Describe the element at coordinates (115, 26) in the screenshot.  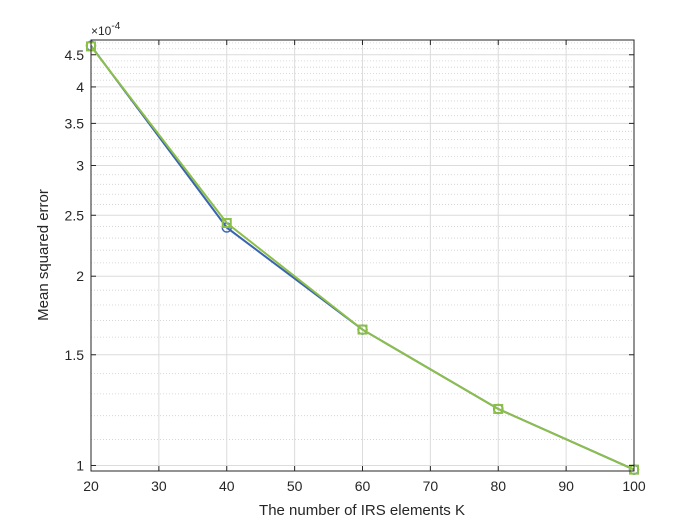
I see `y-exponent-power: -4` at that location.